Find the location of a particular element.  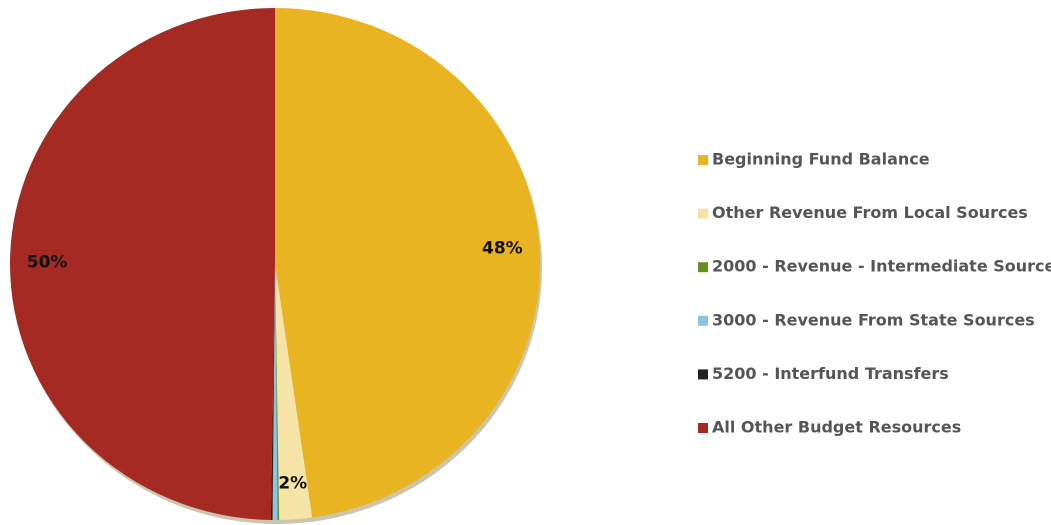

data-label: 48% is located at coordinates (502, 249).